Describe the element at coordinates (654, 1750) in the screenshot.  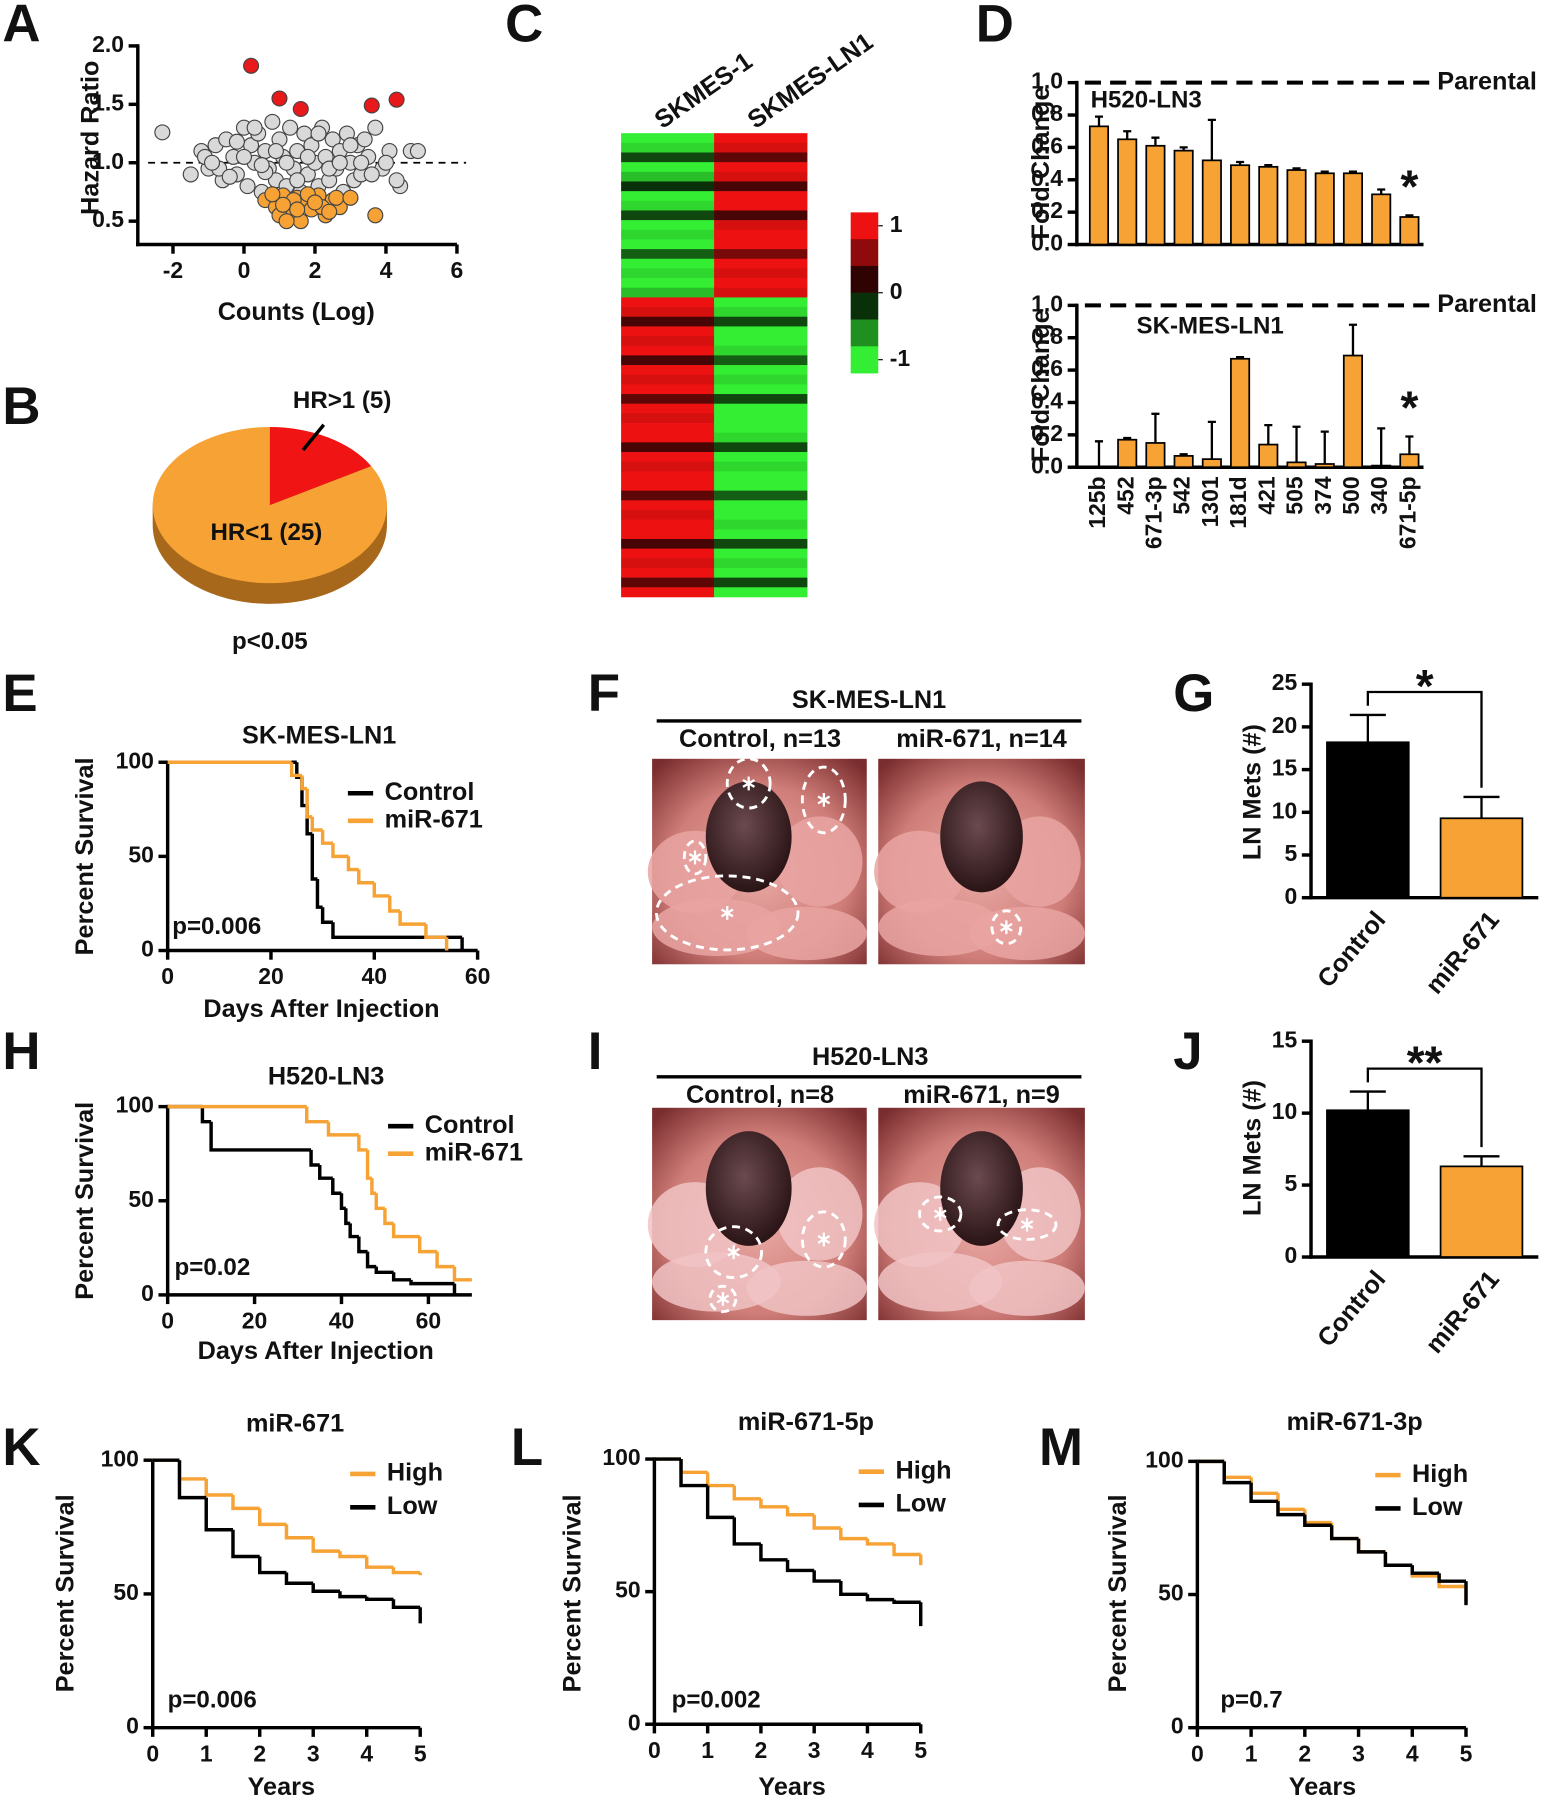
I see `x-tick-label: 0` at that location.